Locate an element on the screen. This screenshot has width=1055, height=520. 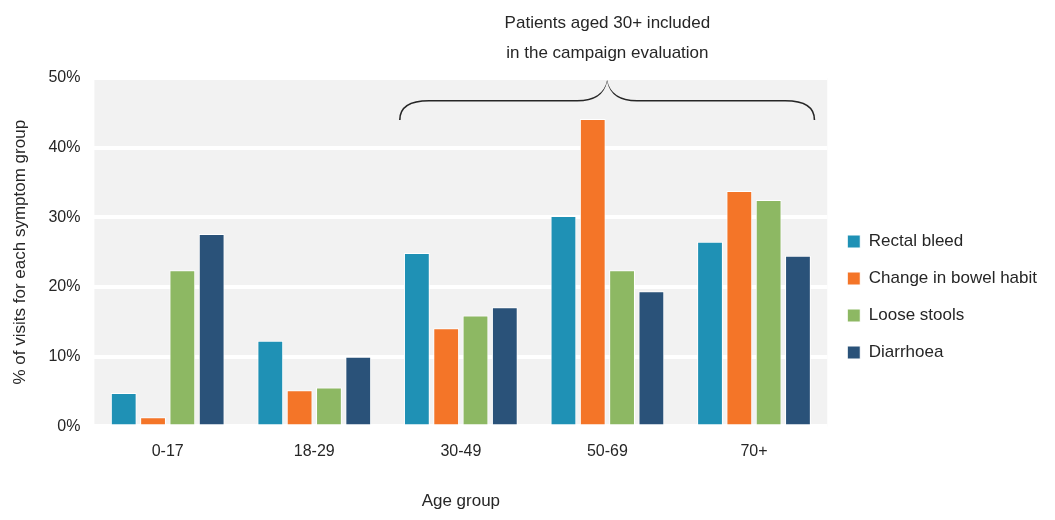
x-axis-title: Age group is located at coordinates (461, 501).